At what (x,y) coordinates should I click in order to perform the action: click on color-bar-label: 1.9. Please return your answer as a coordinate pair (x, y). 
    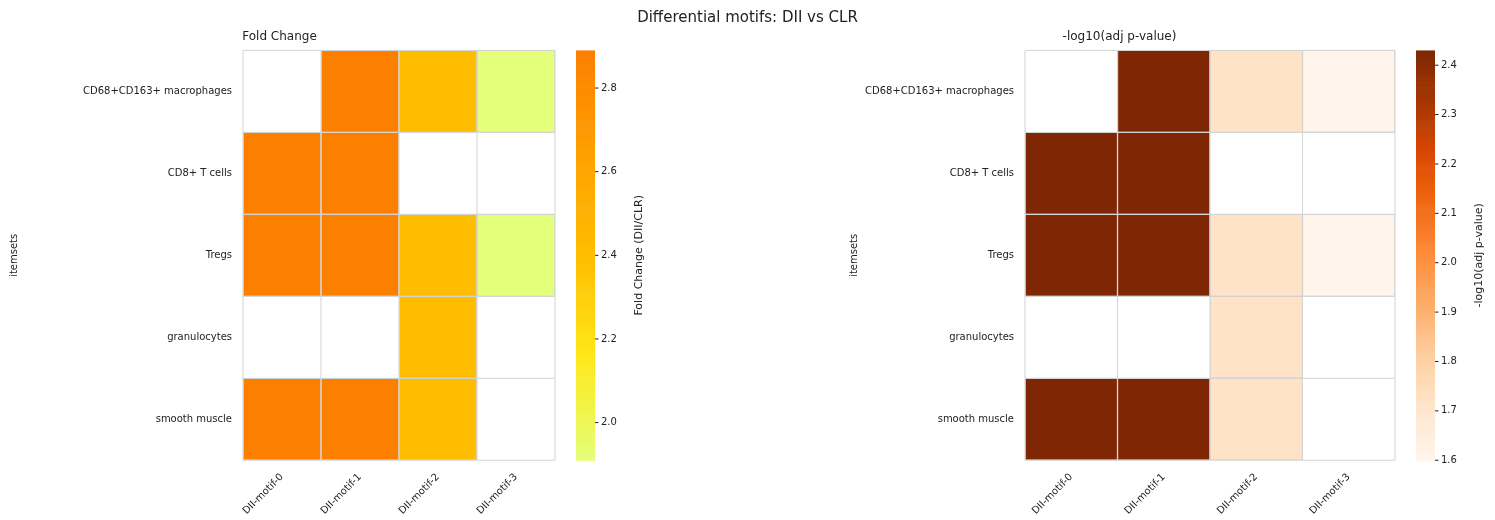
    Looking at the image, I should click on (1449, 311).